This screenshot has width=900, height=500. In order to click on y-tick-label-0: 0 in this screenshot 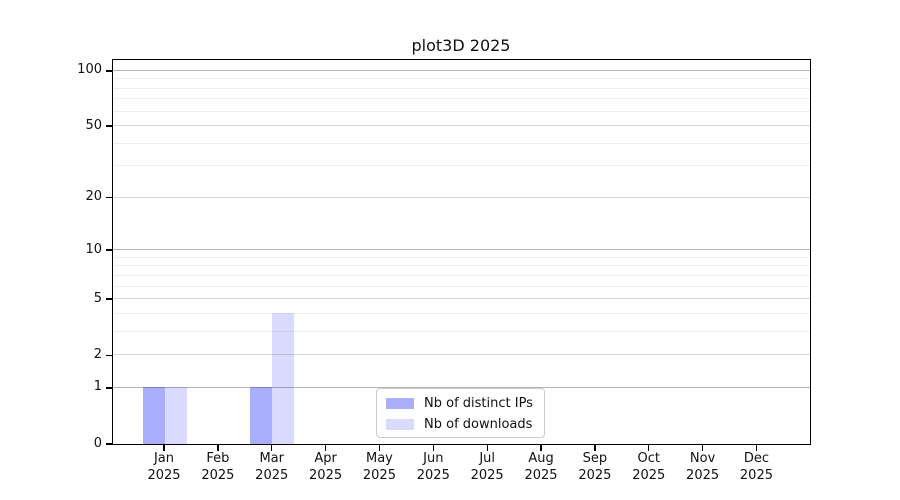, I will do `click(97, 443)`.